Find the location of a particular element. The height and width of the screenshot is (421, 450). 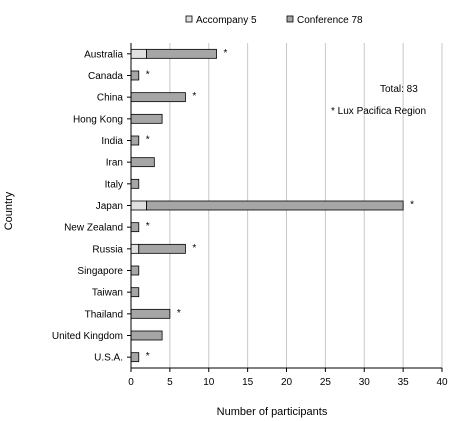

legend: Accompany 5 Conference 78 is located at coordinates (274, 20).